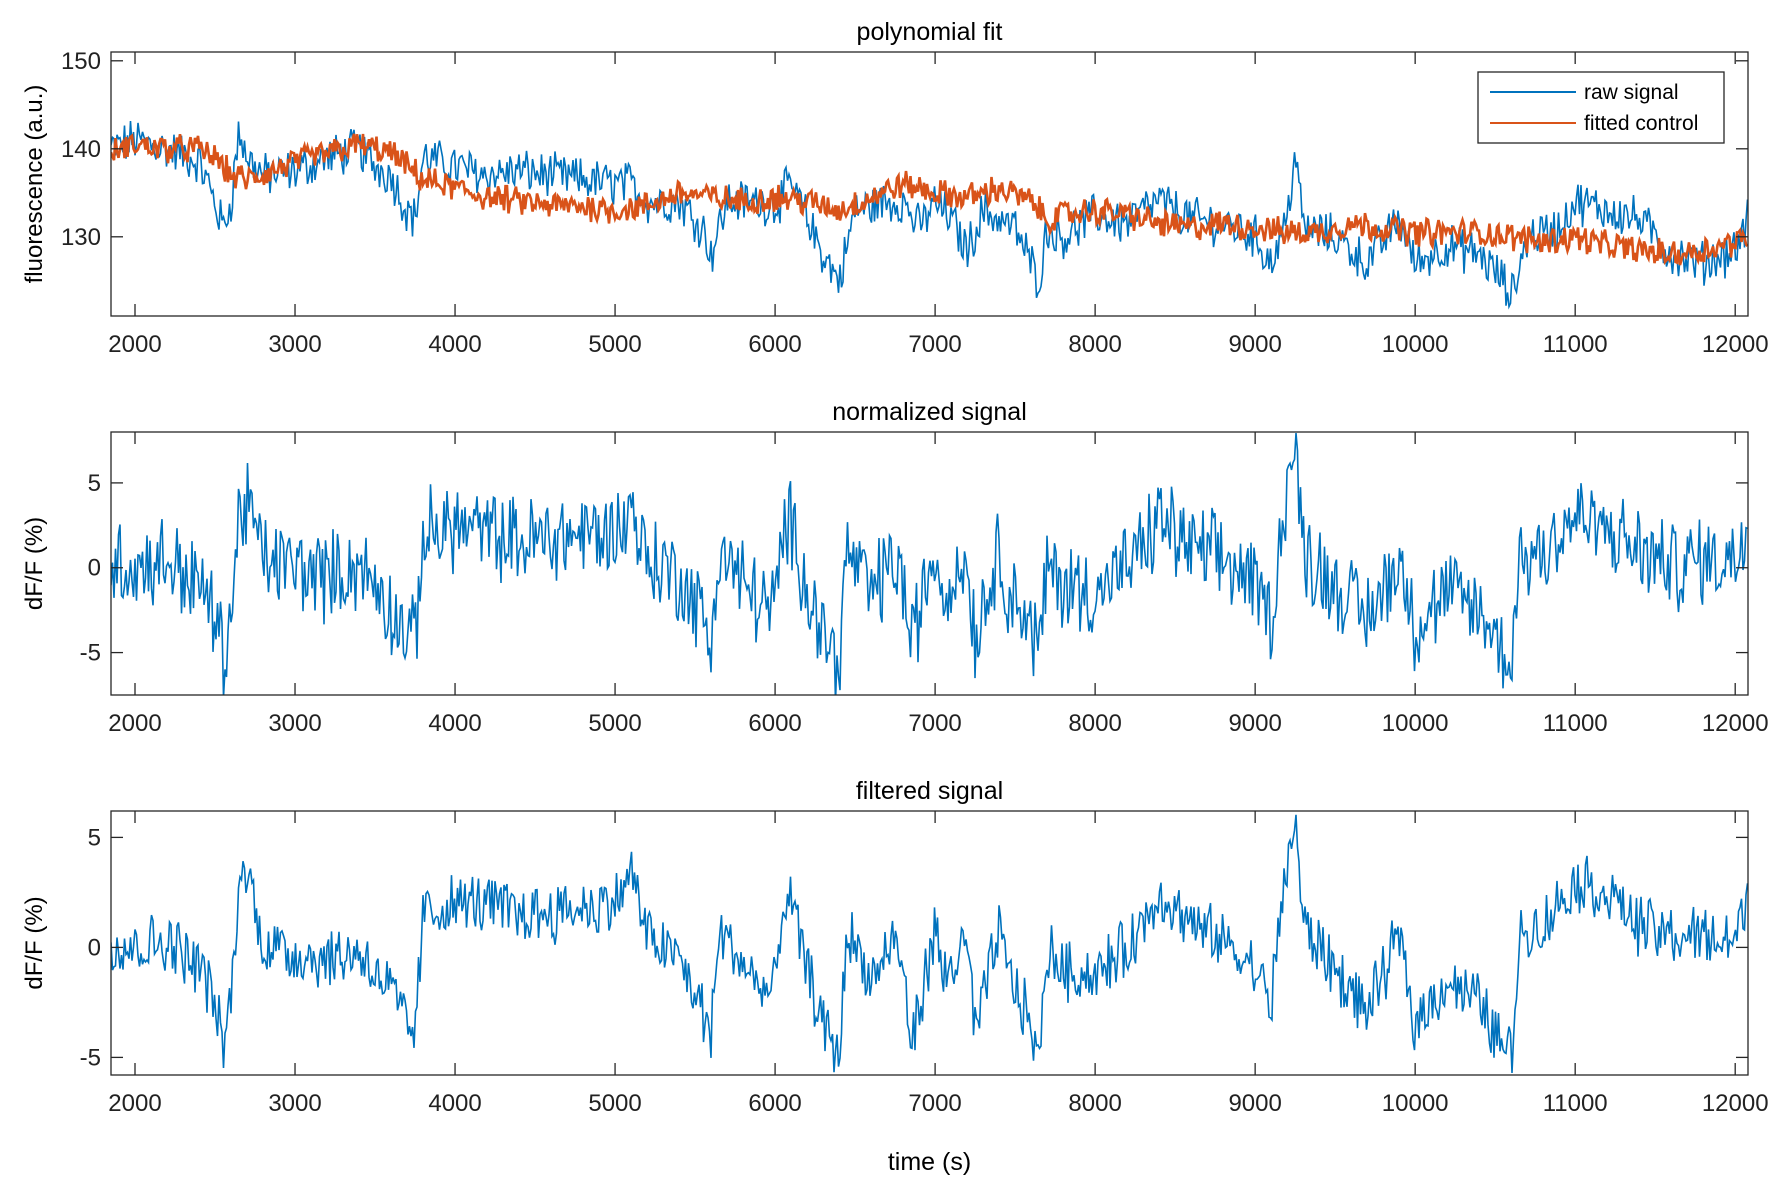 Image resolution: width=1787 pixels, height=1191 pixels. Describe the element at coordinates (929, 412) in the screenshot. I see `subplot-title: normalized signal` at that location.